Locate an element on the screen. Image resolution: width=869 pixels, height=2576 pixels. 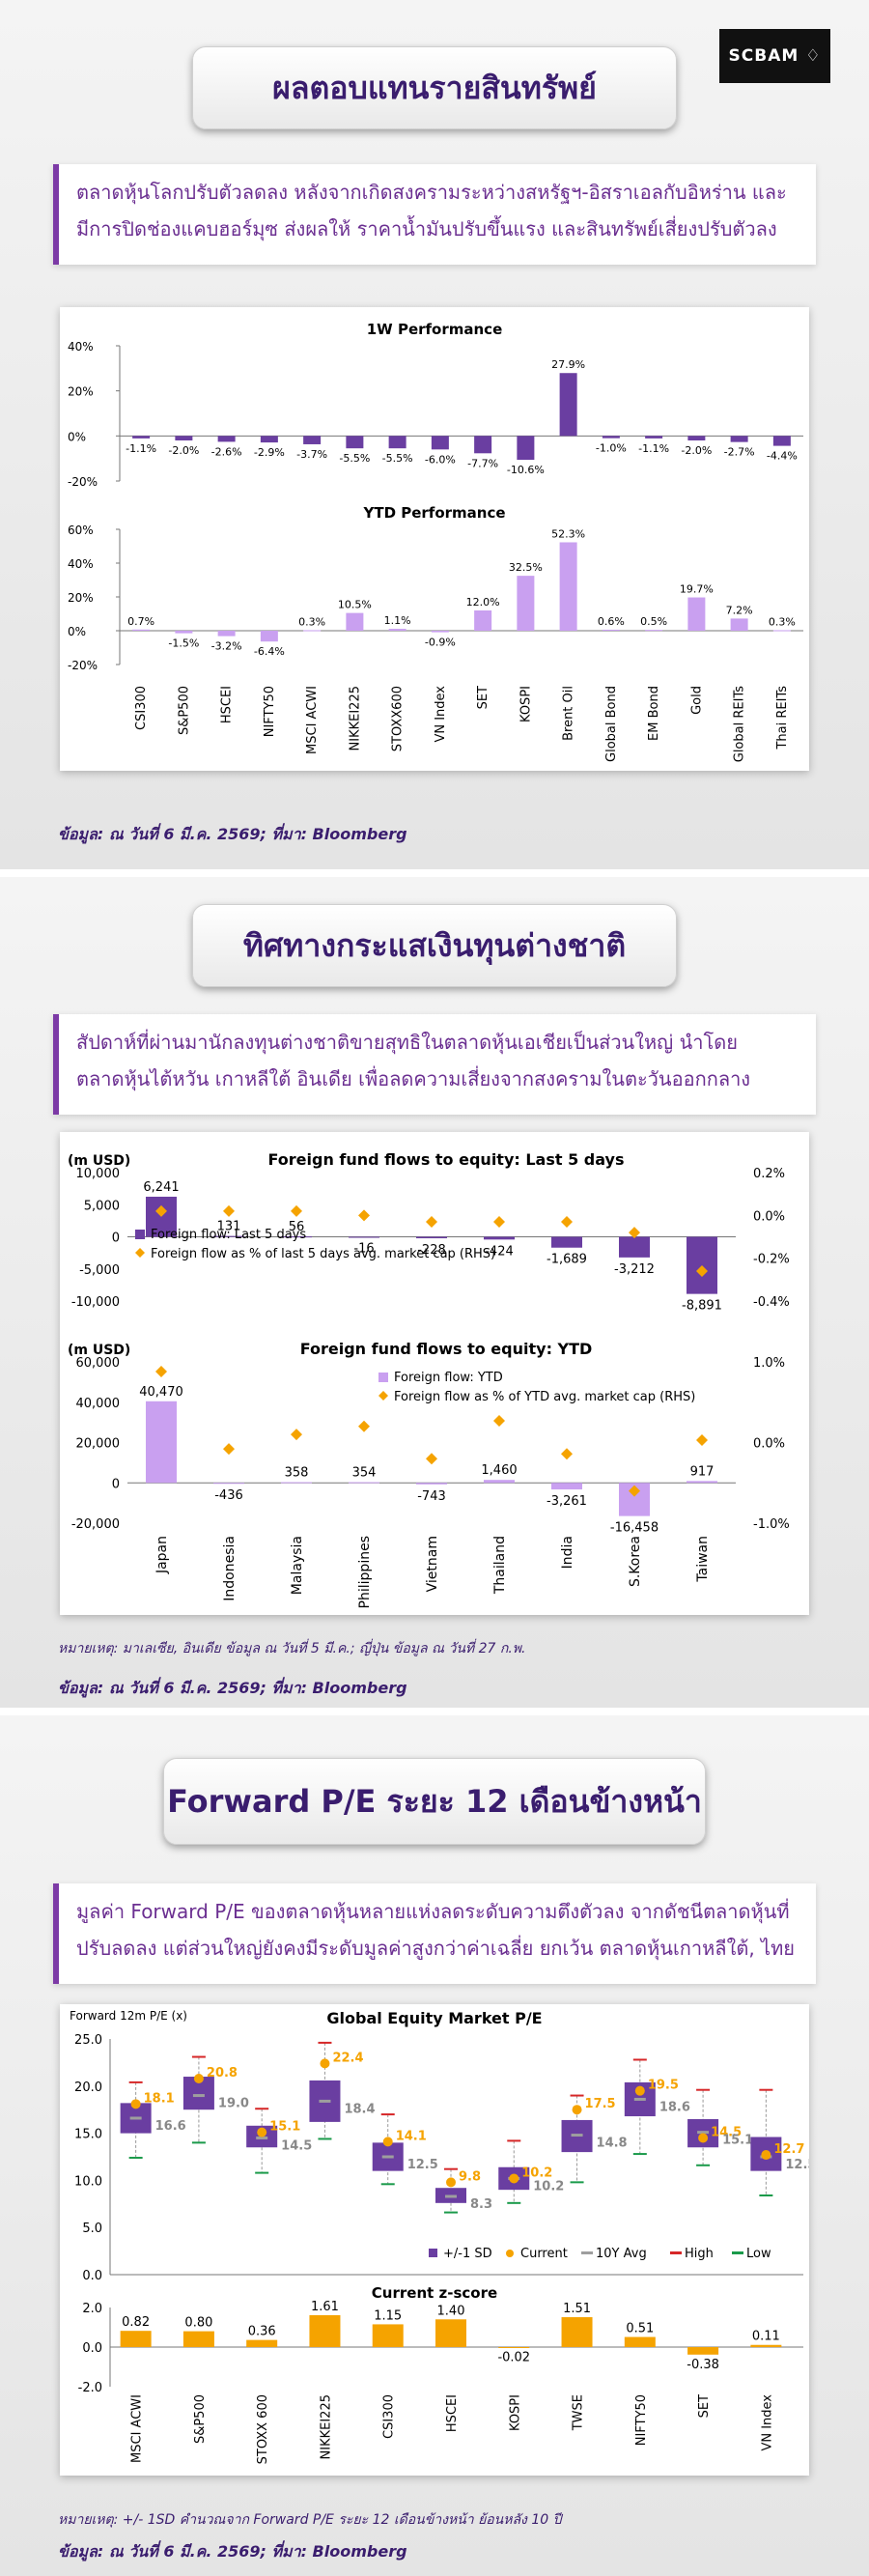
pe-category-9: SET is located at coordinates (704, 2406).